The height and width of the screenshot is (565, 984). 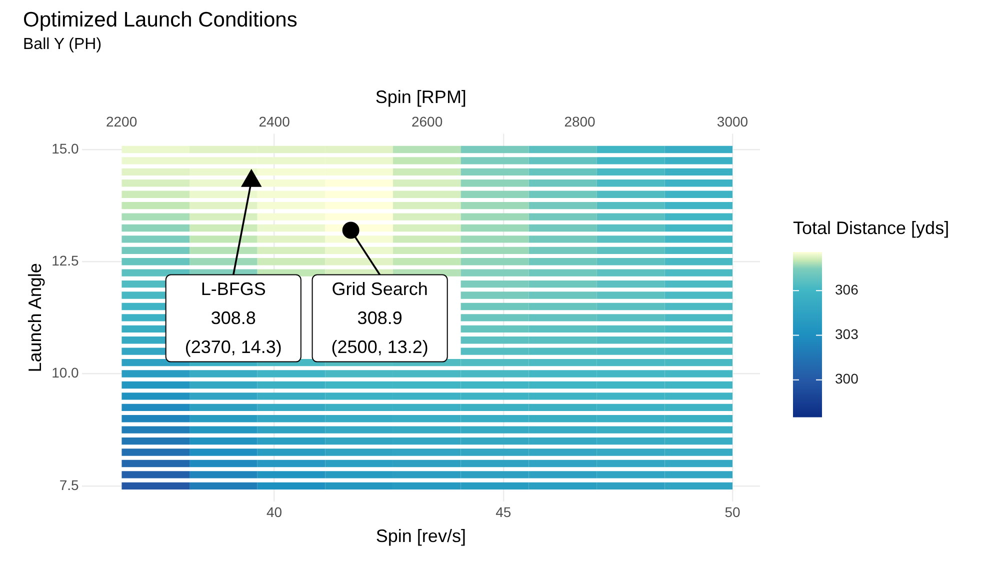 What do you see at coordinates (420, 97) in the screenshot?
I see `x2-axis-title: Spin [RPM]` at bounding box center [420, 97].